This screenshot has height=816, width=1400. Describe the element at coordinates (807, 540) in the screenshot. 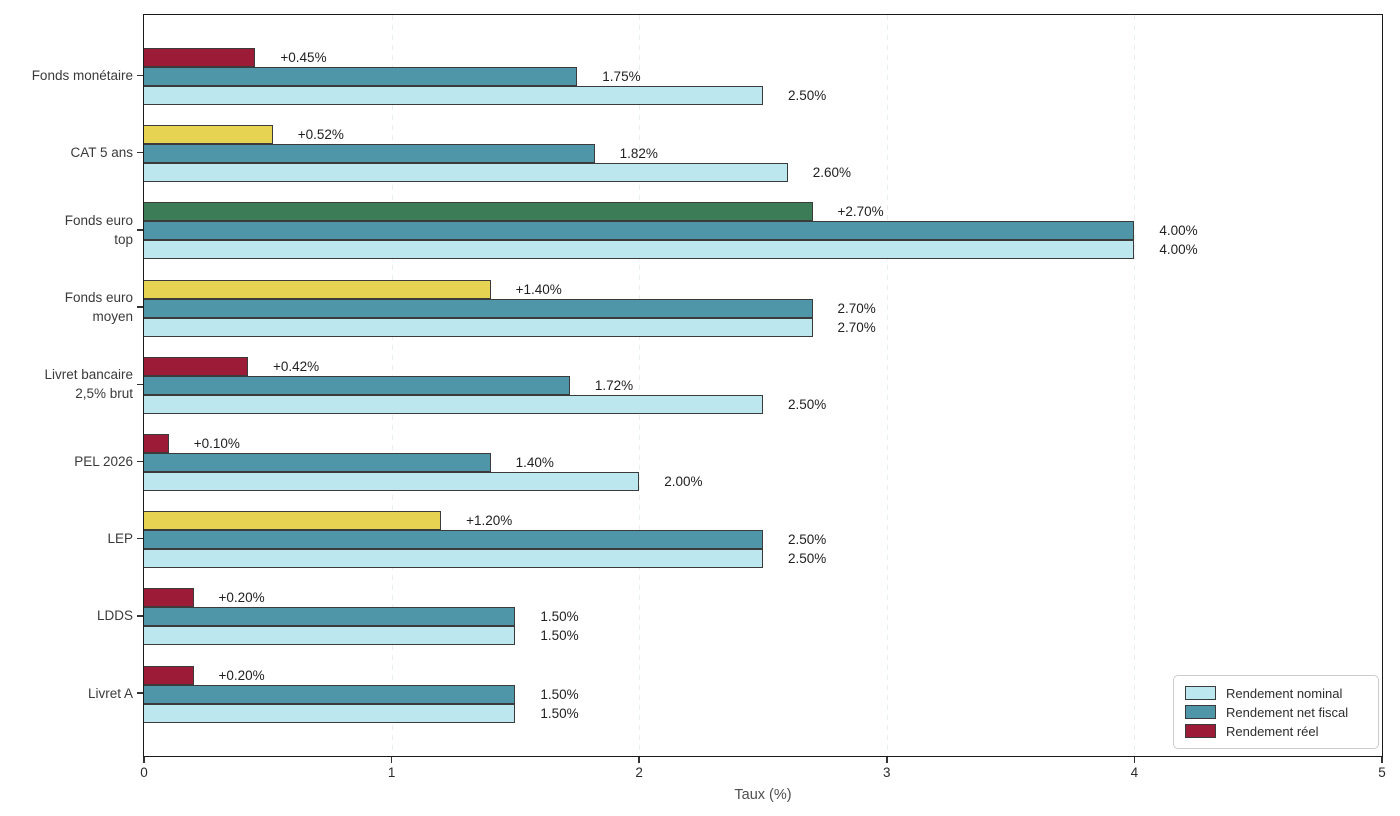

I see `value-label-net-row7: 2.50%` at that location.